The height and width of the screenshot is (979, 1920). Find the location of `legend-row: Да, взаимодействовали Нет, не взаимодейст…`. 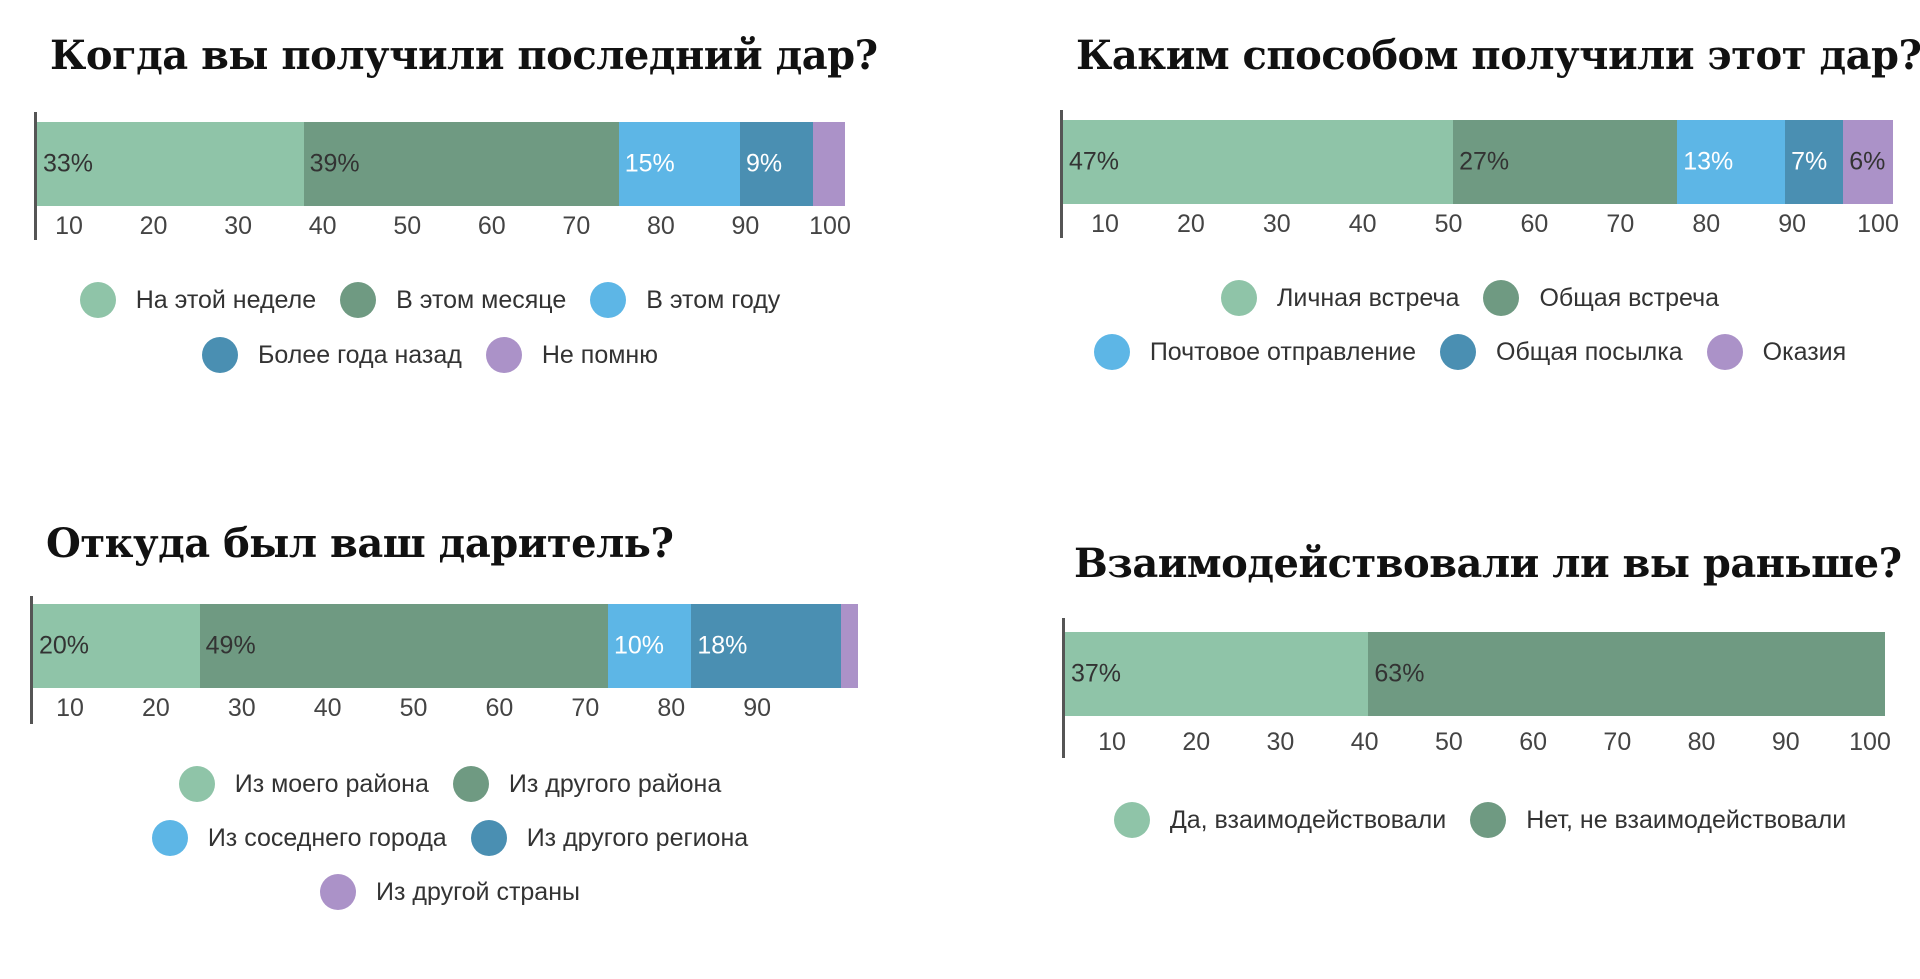

legend-row: Да, взаимодействовали Нет, не взаимодейст… is located at coordinates (1479, 820).